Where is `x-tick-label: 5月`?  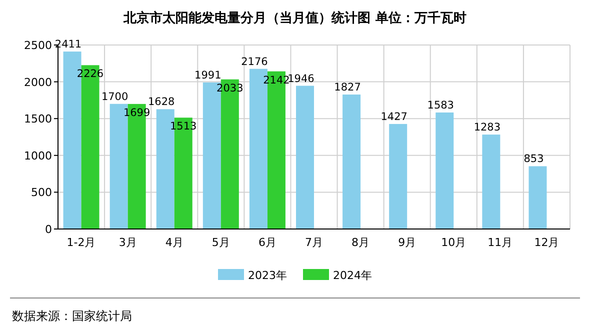 x-tick-label: 5月 is located at coordinates (221, 242).